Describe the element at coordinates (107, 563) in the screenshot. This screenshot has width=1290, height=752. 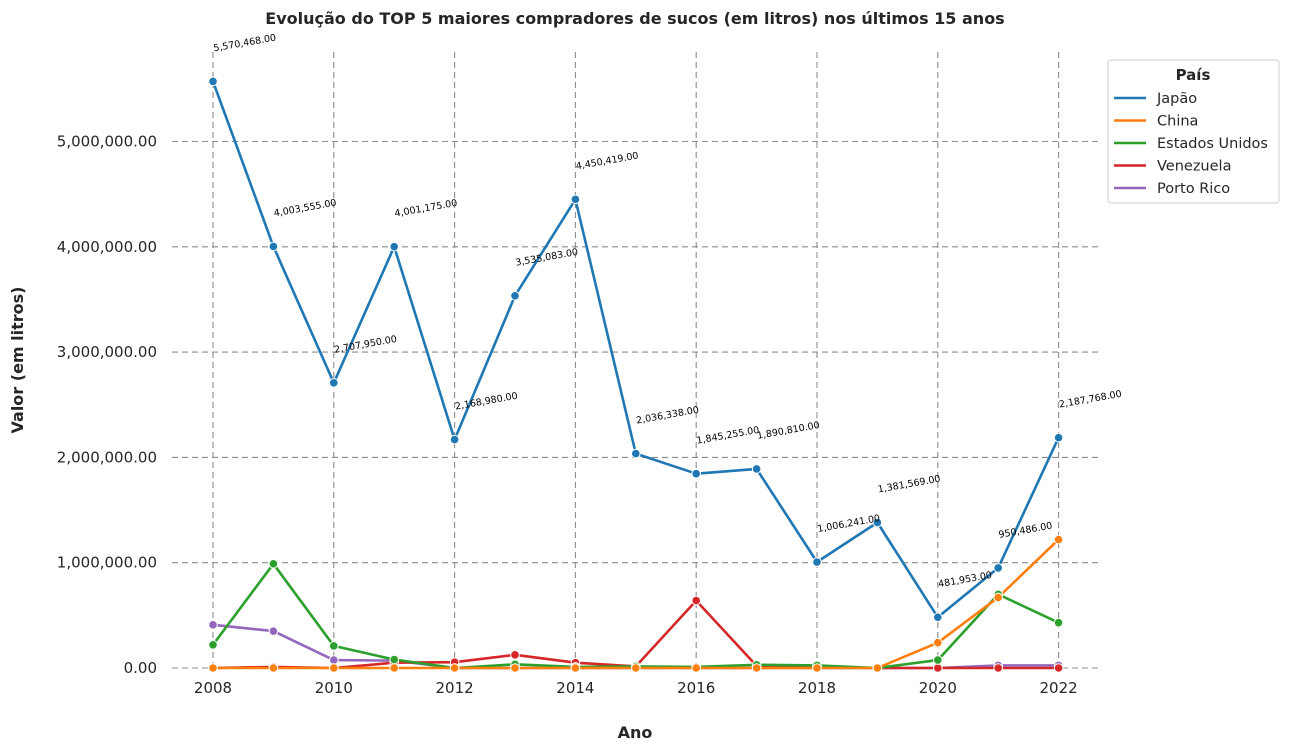
I see `y-tick-label: 1,000,000.00` at that location.